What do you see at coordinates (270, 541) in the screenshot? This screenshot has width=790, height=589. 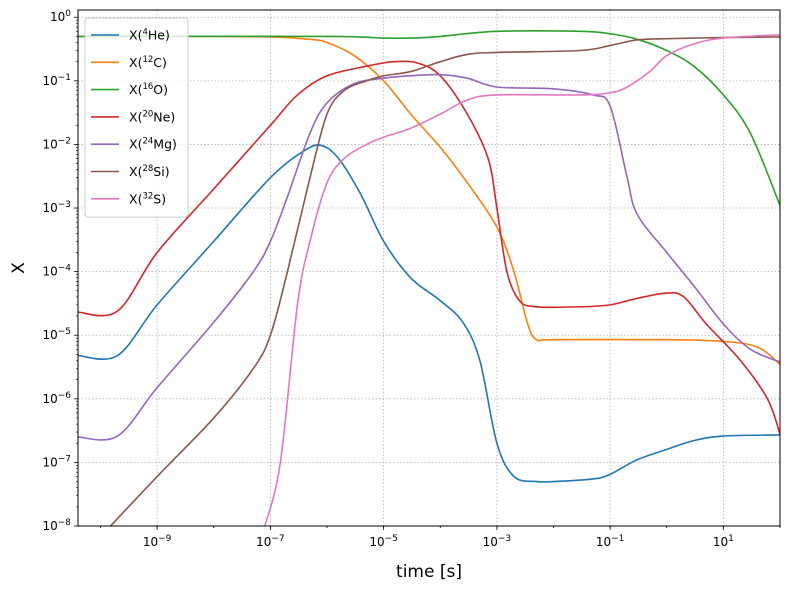 I see `x-tick-label: 10⁻⁷` at bounding box center [270, 541].